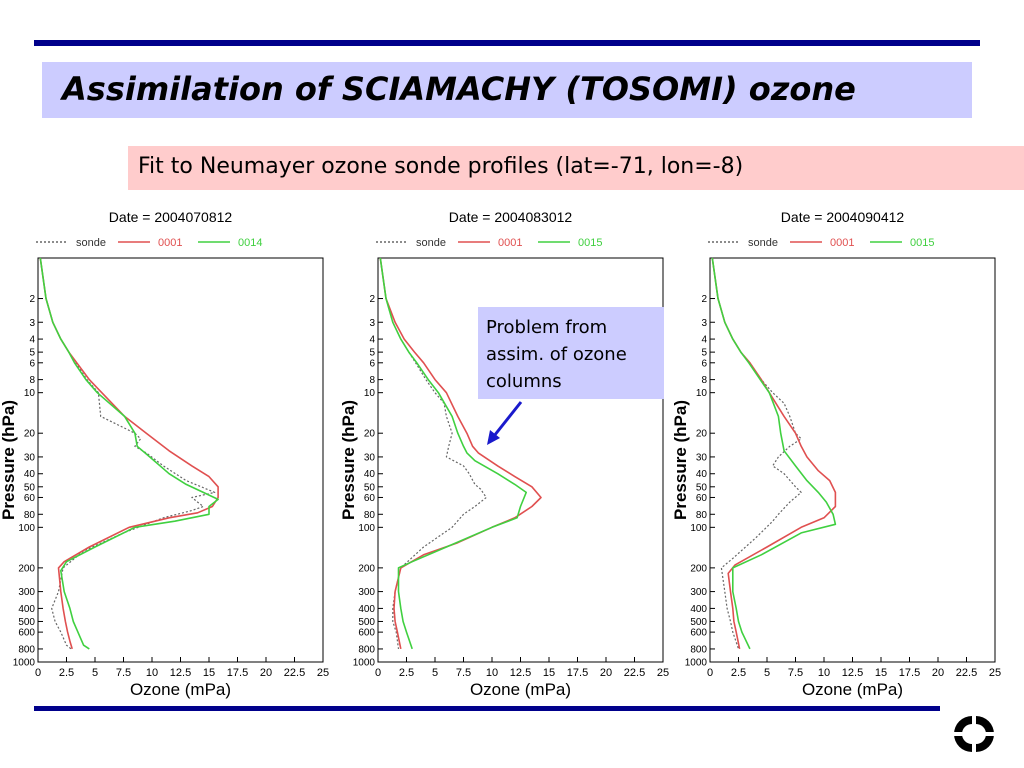 The width and height of the screenshot is (1024, 768). What do you see at coordinates (91, 243) in the screenshot?
I see `legend-label: sonde` at bounding box center [91, 243].